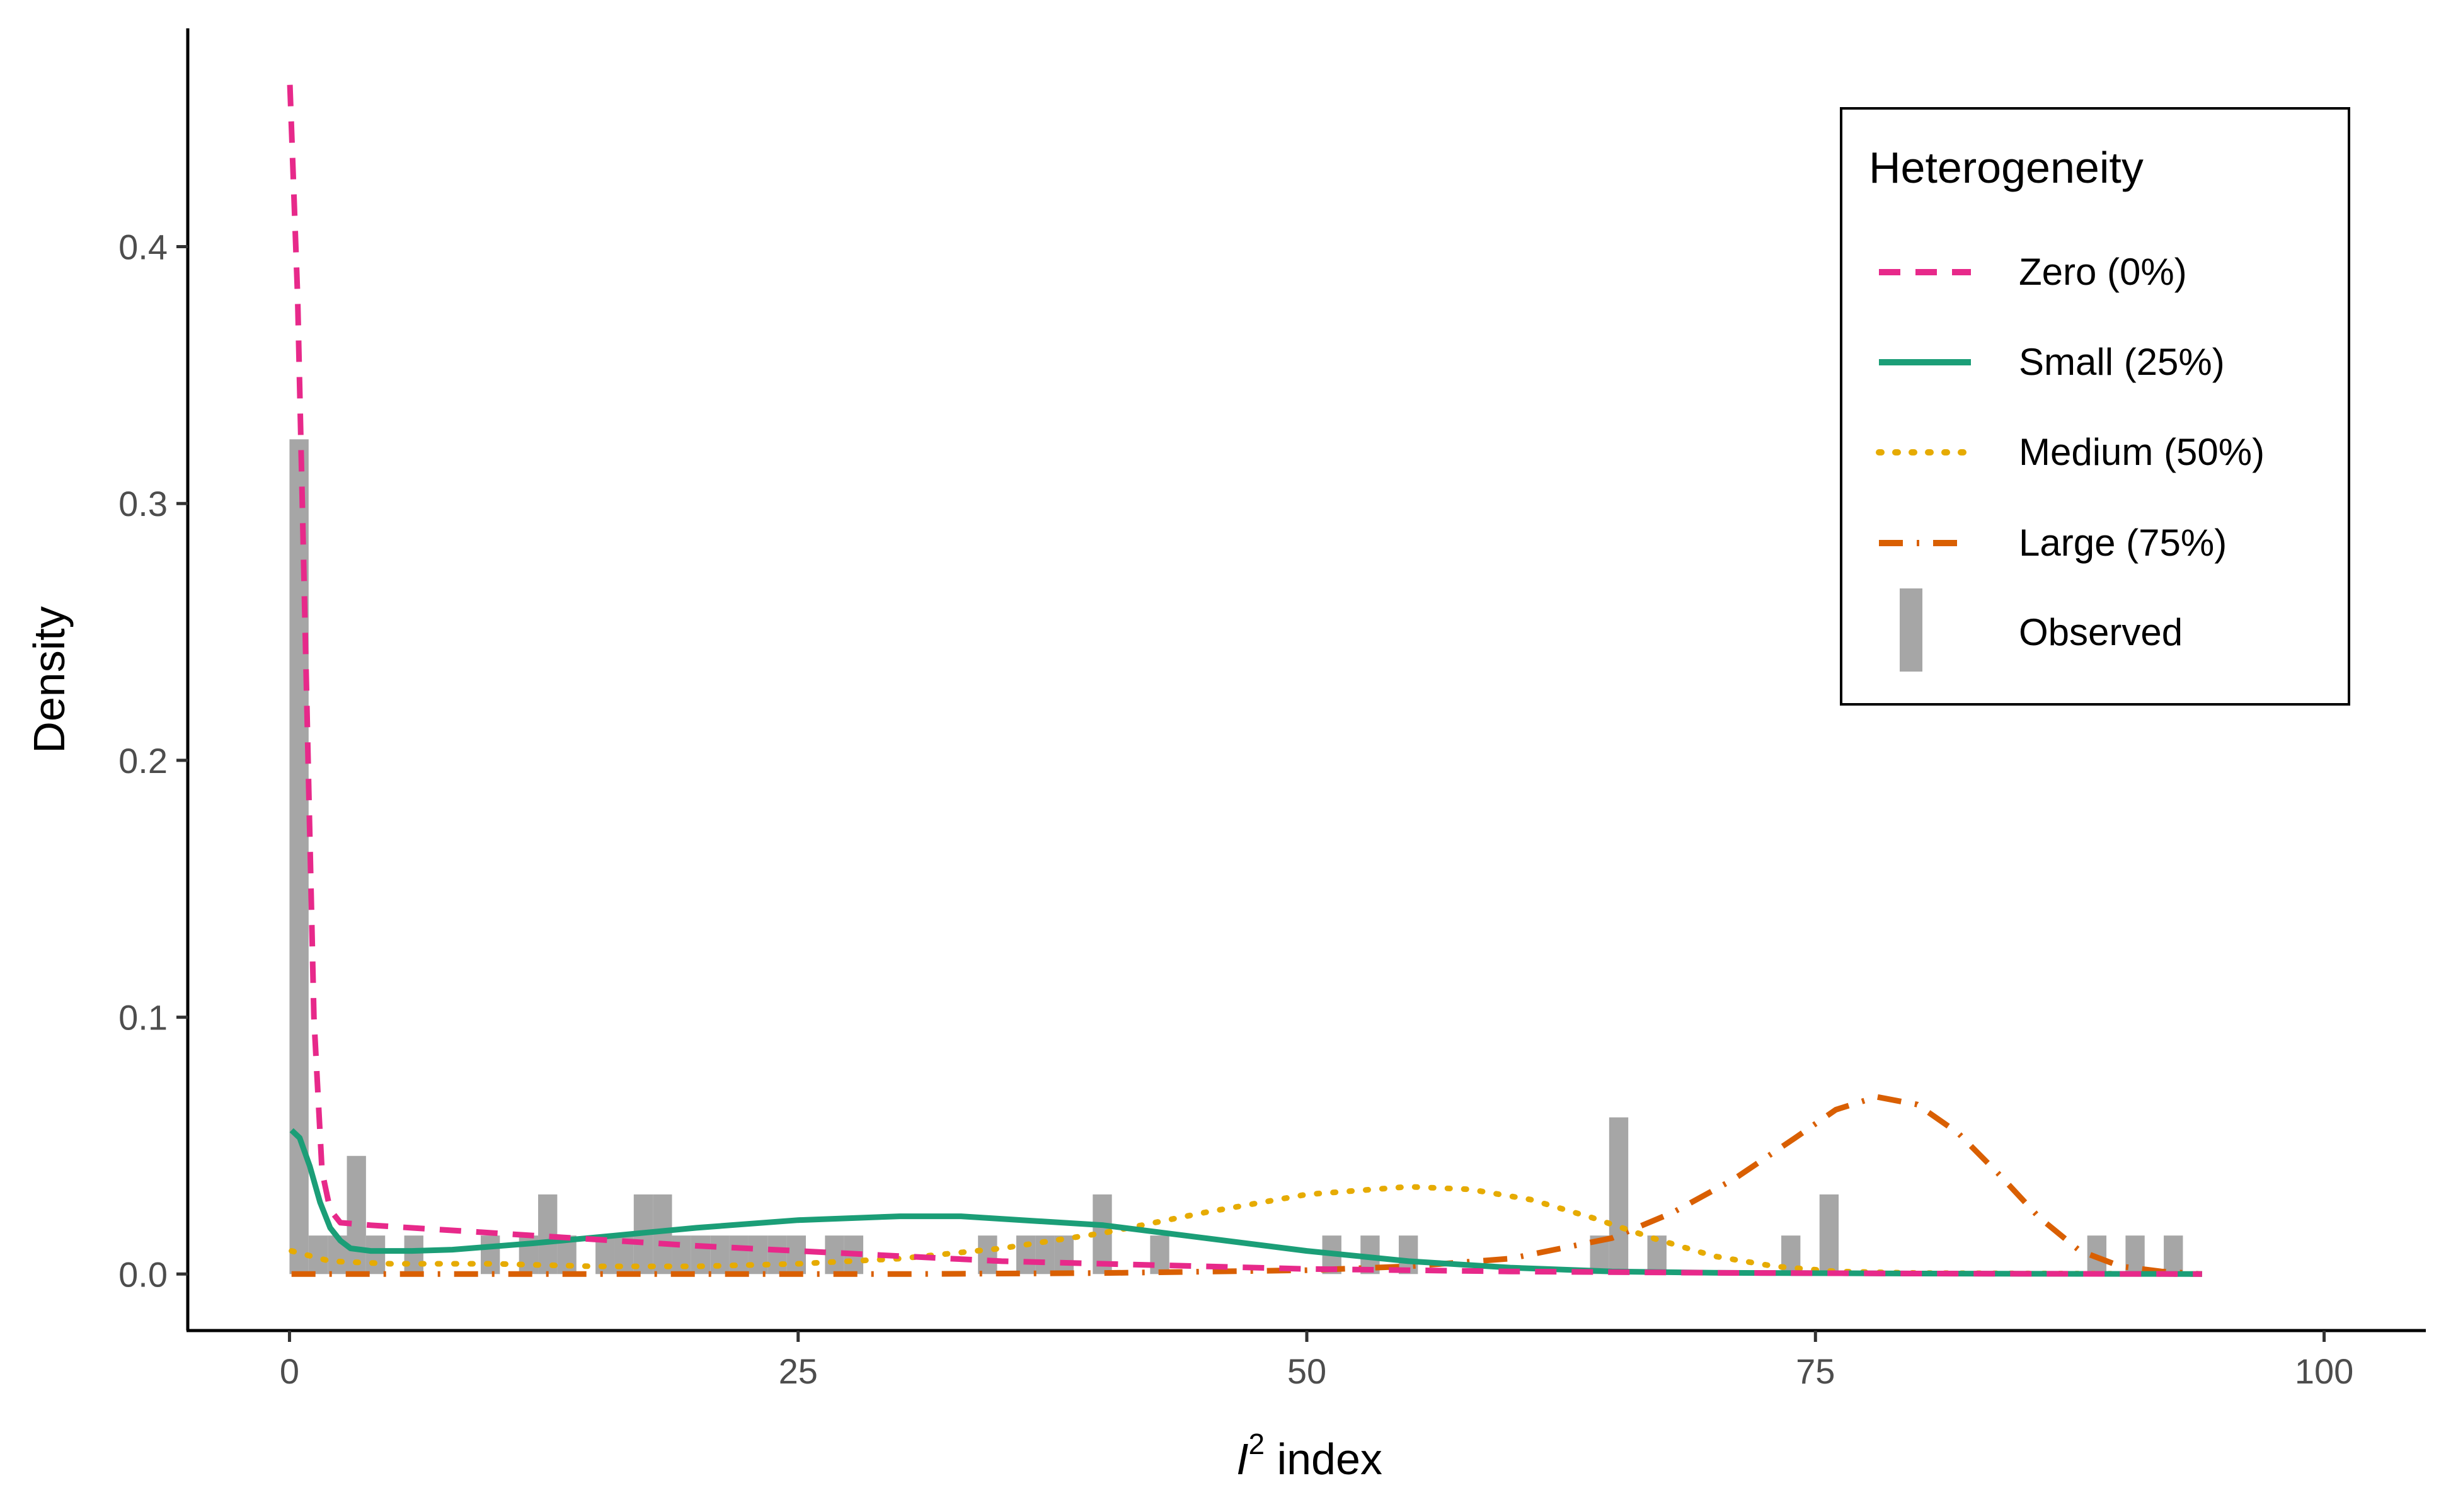  I want to click on x-tick-label: 25, so click(798, 1371).